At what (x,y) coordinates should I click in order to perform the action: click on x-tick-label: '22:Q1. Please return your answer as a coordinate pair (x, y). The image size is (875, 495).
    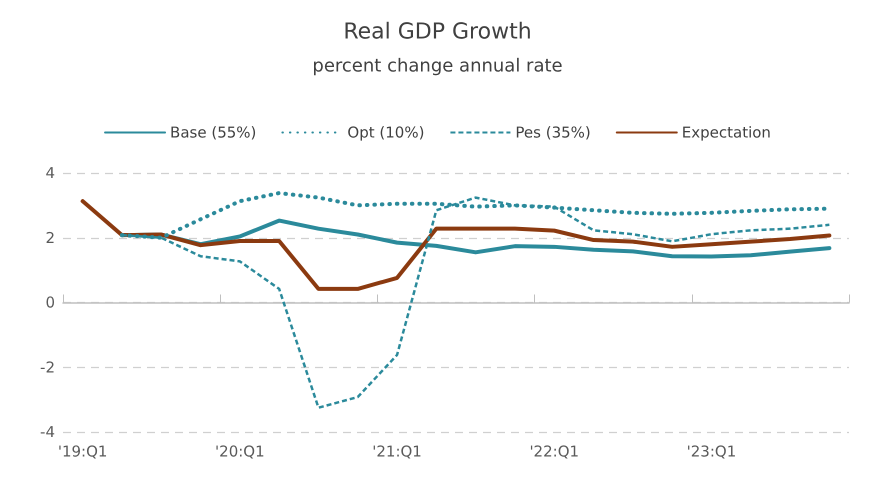
    Looking at the image, I should click on (554, 451).